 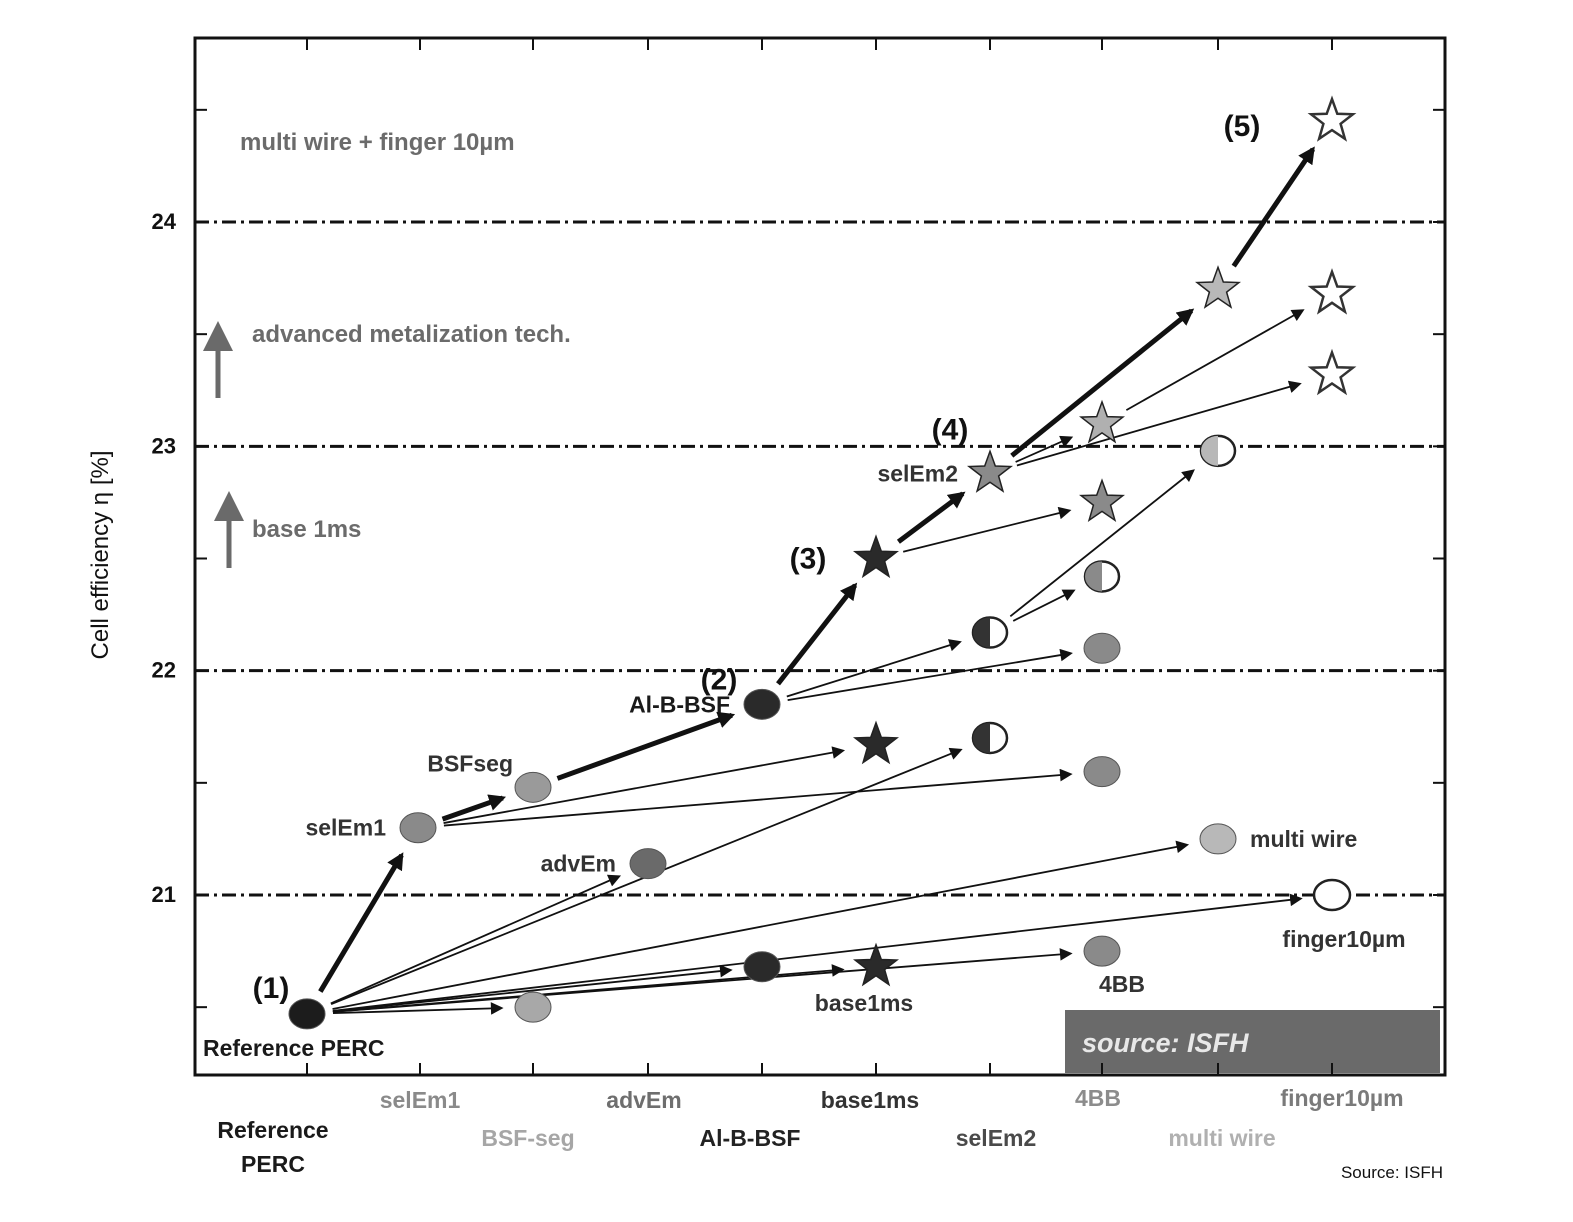 What do you see at coordinates (1303, 839) in the screenshot?
I see `point-label: multi wire` at bounding box center [1303, 839].